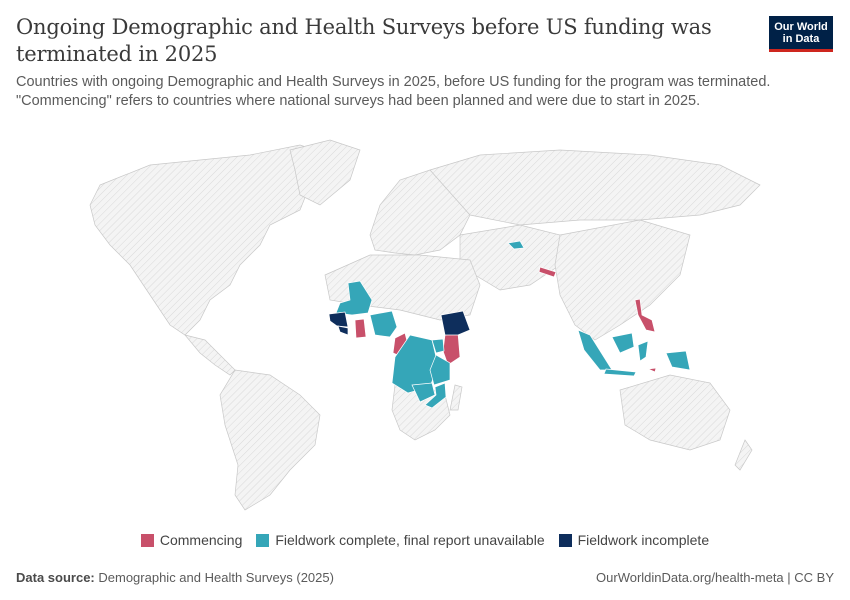 This screenshot has width=850, height=600. I want to click on region-south-america, so click(270, 440).